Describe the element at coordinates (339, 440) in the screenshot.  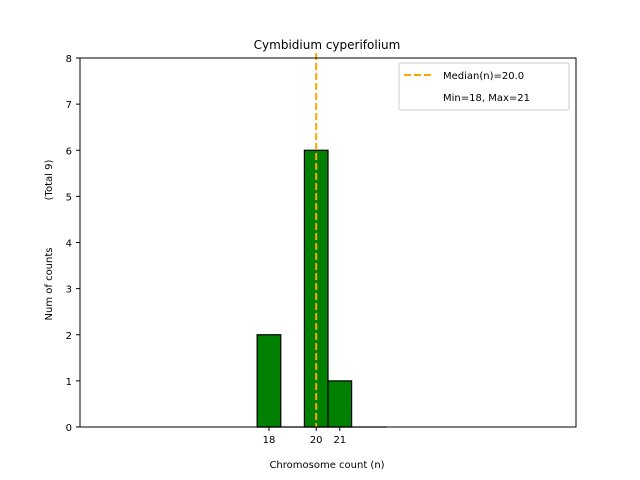
I see `x-tick-label-21: 21` at that location.